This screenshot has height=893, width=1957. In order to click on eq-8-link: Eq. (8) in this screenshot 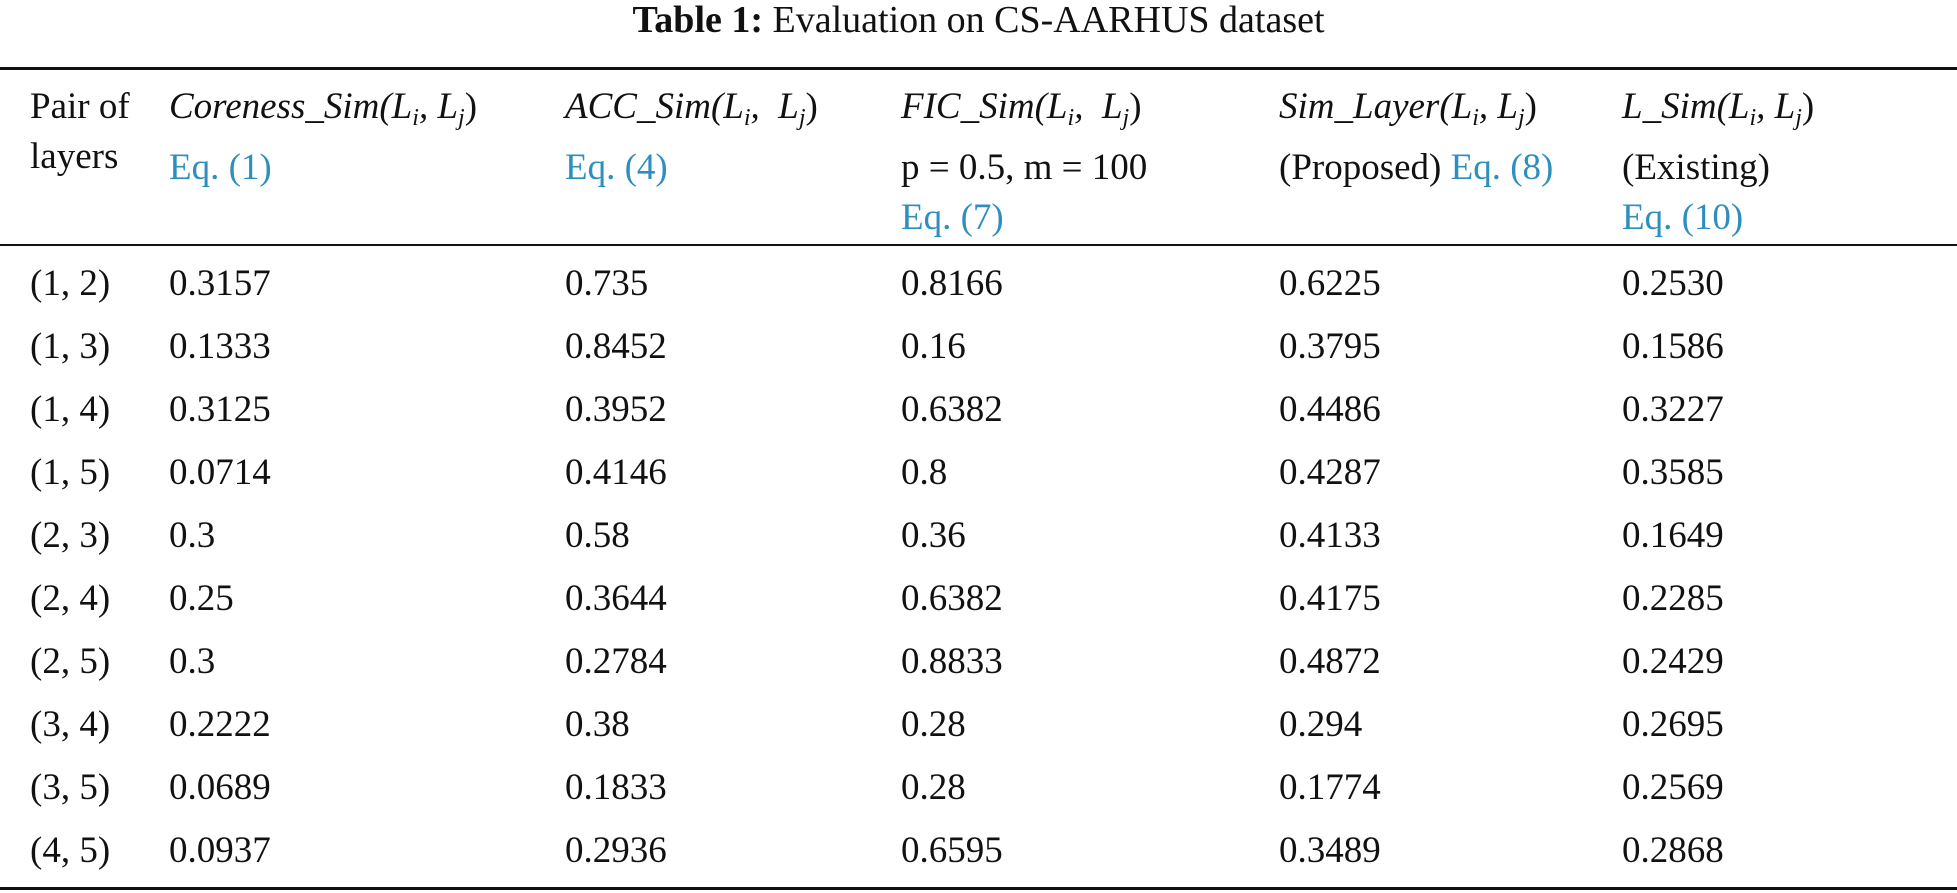, I will do `click(1502, 167)`.